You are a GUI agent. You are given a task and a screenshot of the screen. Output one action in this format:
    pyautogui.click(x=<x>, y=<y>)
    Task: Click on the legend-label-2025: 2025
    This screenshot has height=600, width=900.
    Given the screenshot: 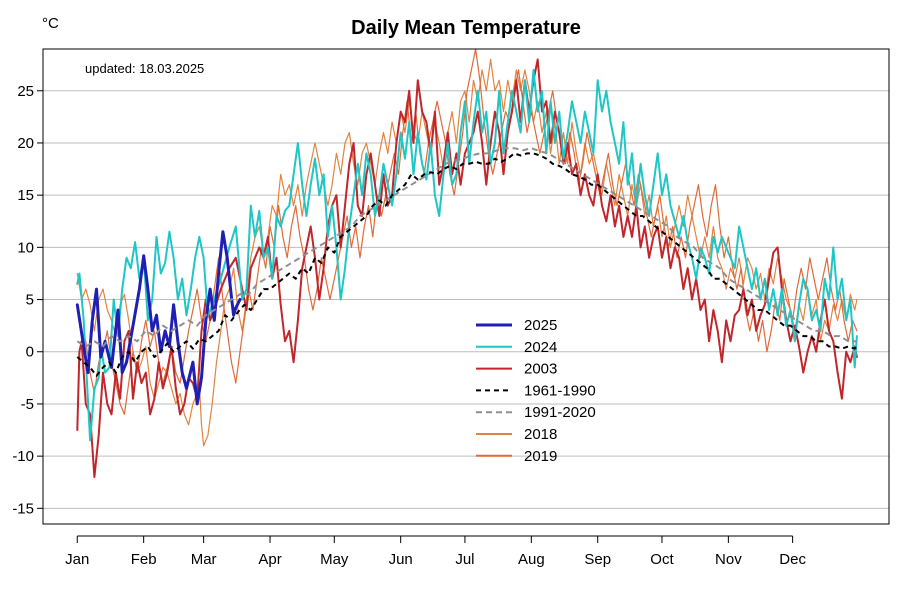 What is the action you would take?
    pyautogui.click(x=540, y=325)
    